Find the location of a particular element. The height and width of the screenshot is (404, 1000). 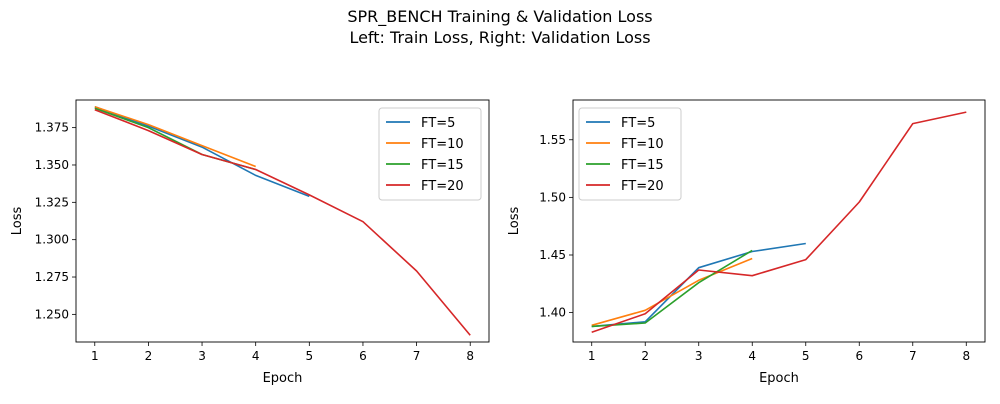

train-legend-label-ft-20: FT=20 is located at coordinates (442, 186).